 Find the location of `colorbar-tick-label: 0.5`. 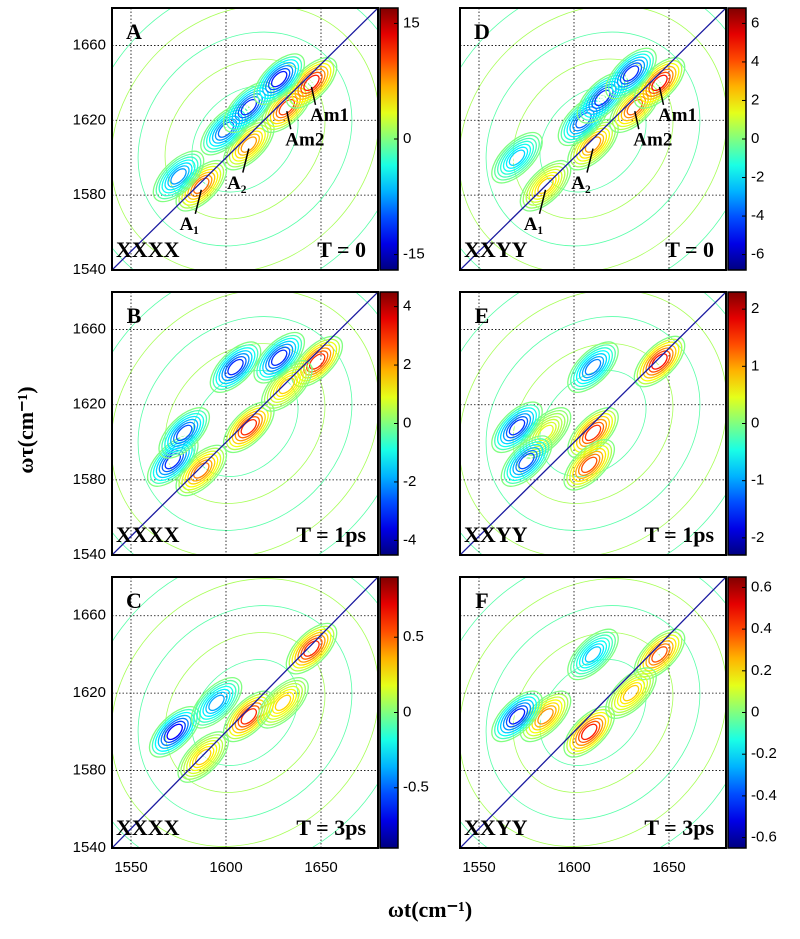

colorbar-tick-label: 0.5 is located at coordinates (413, 636).